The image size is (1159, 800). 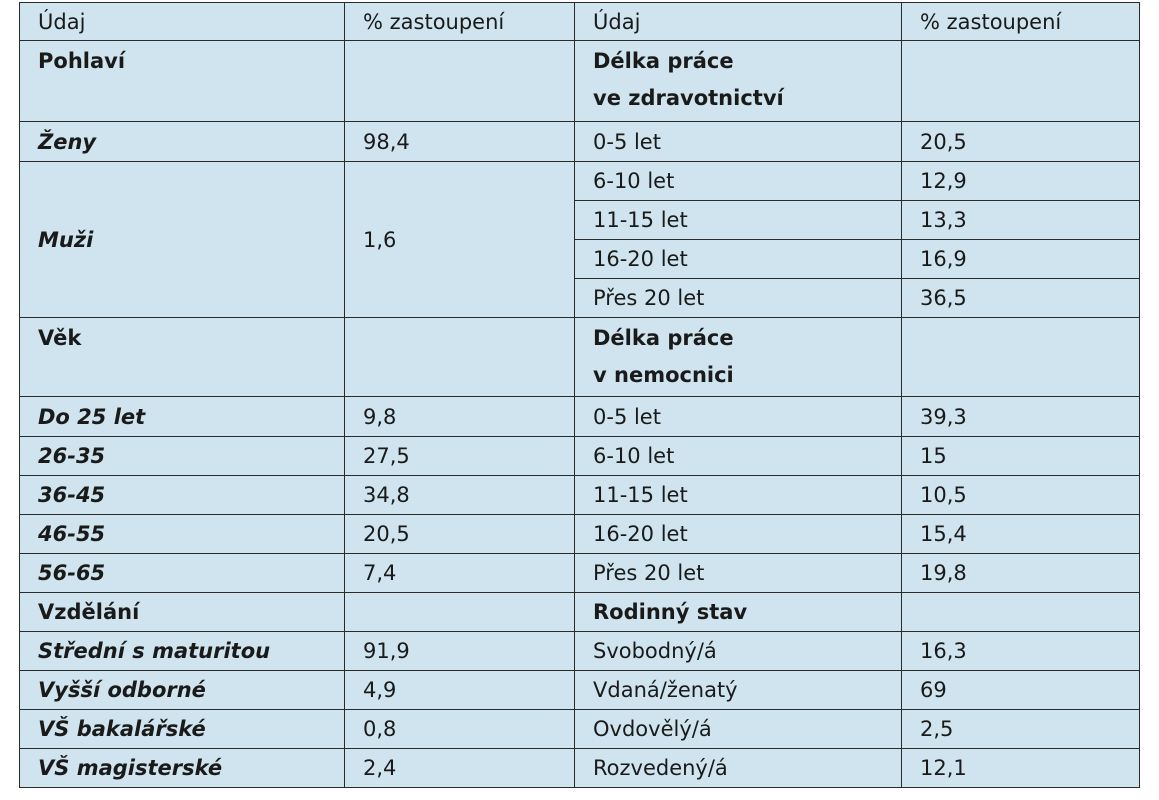 I want to click on row-label: 26-35, so click(x=182, y=456).